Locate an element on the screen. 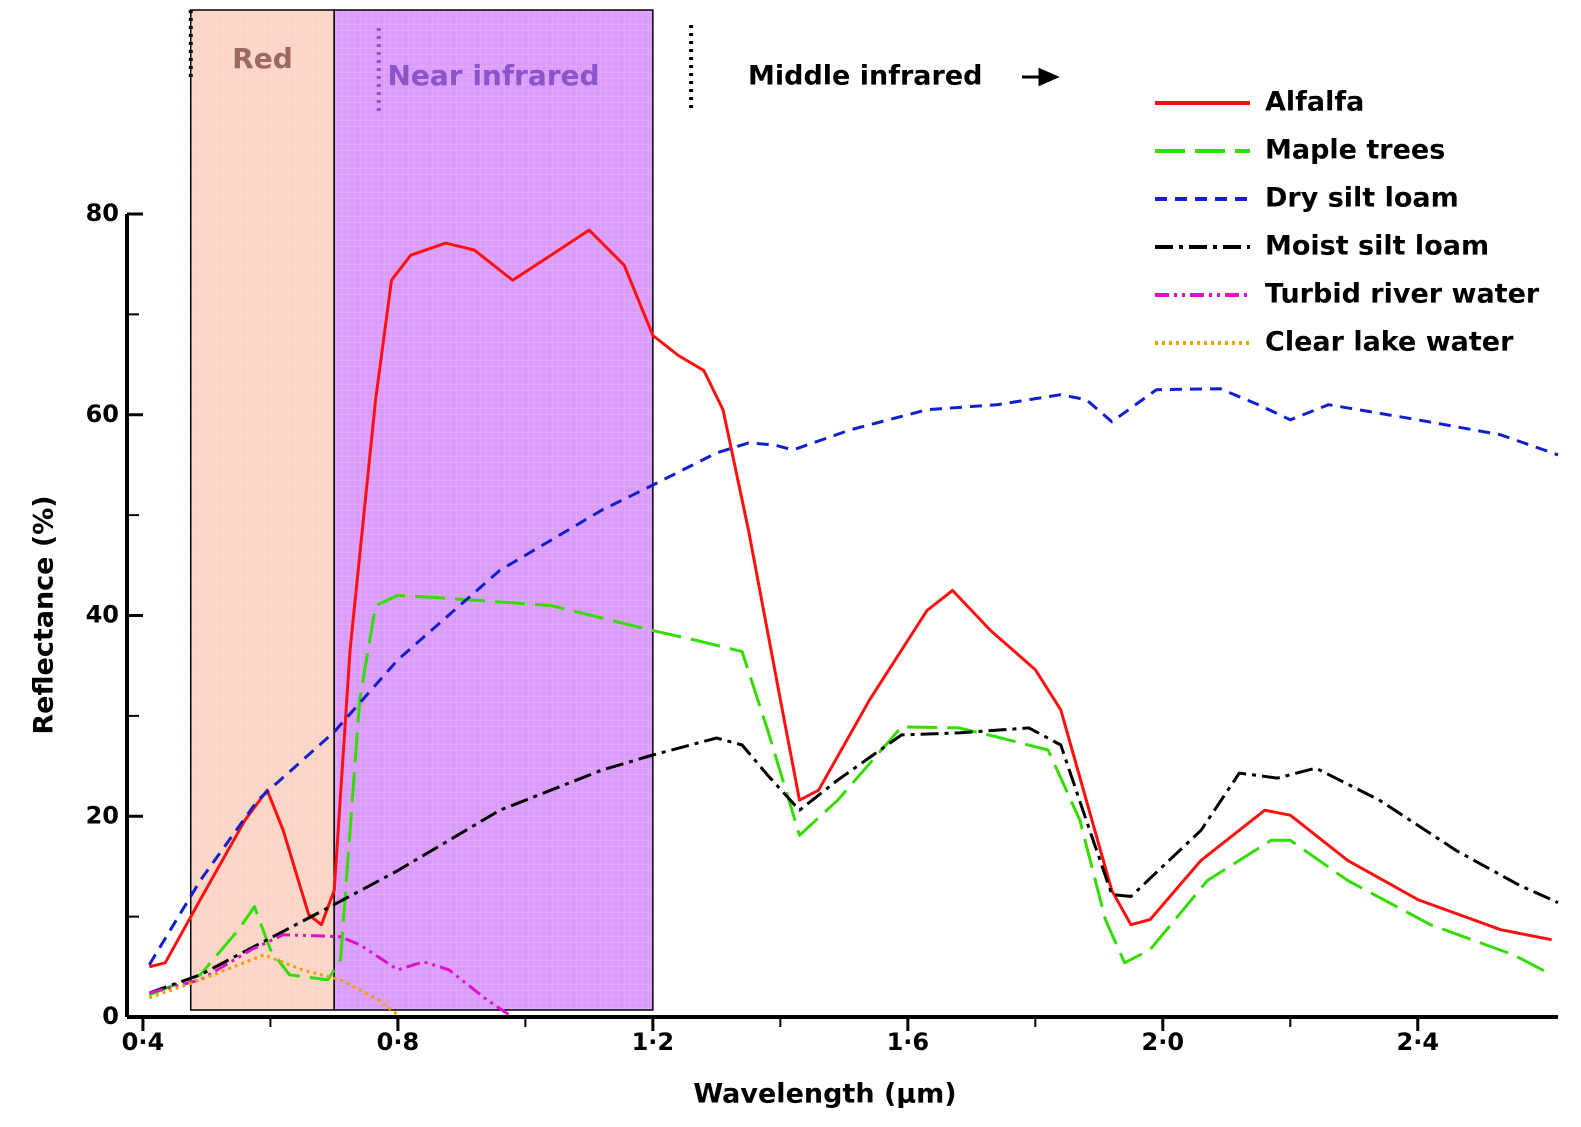 The image size is (1581, 1127). y-axis-label: Reflectance (%) is located at coordinates (44, 614).